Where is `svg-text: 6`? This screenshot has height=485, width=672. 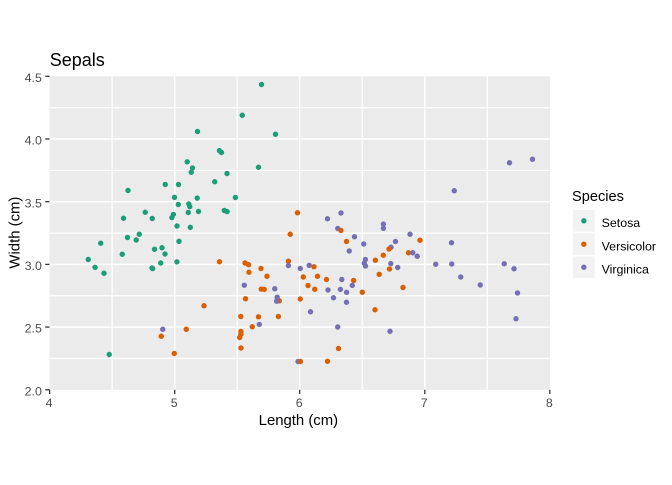
svg-text: 6 is located at coordinates (299, 403).